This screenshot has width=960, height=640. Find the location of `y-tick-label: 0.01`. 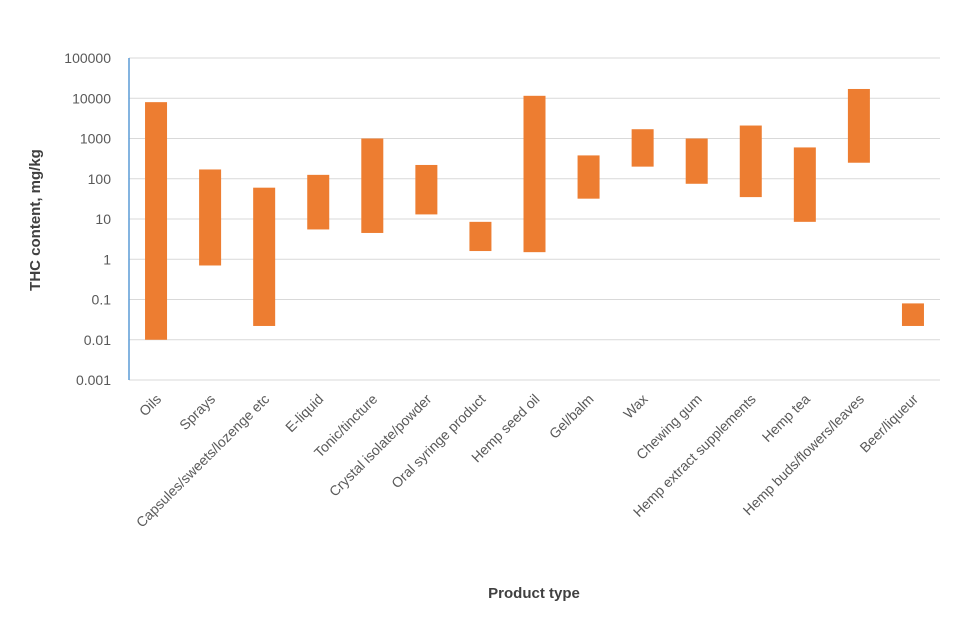

y-tick-label: 0.01 is located at coordinates (97, 340).